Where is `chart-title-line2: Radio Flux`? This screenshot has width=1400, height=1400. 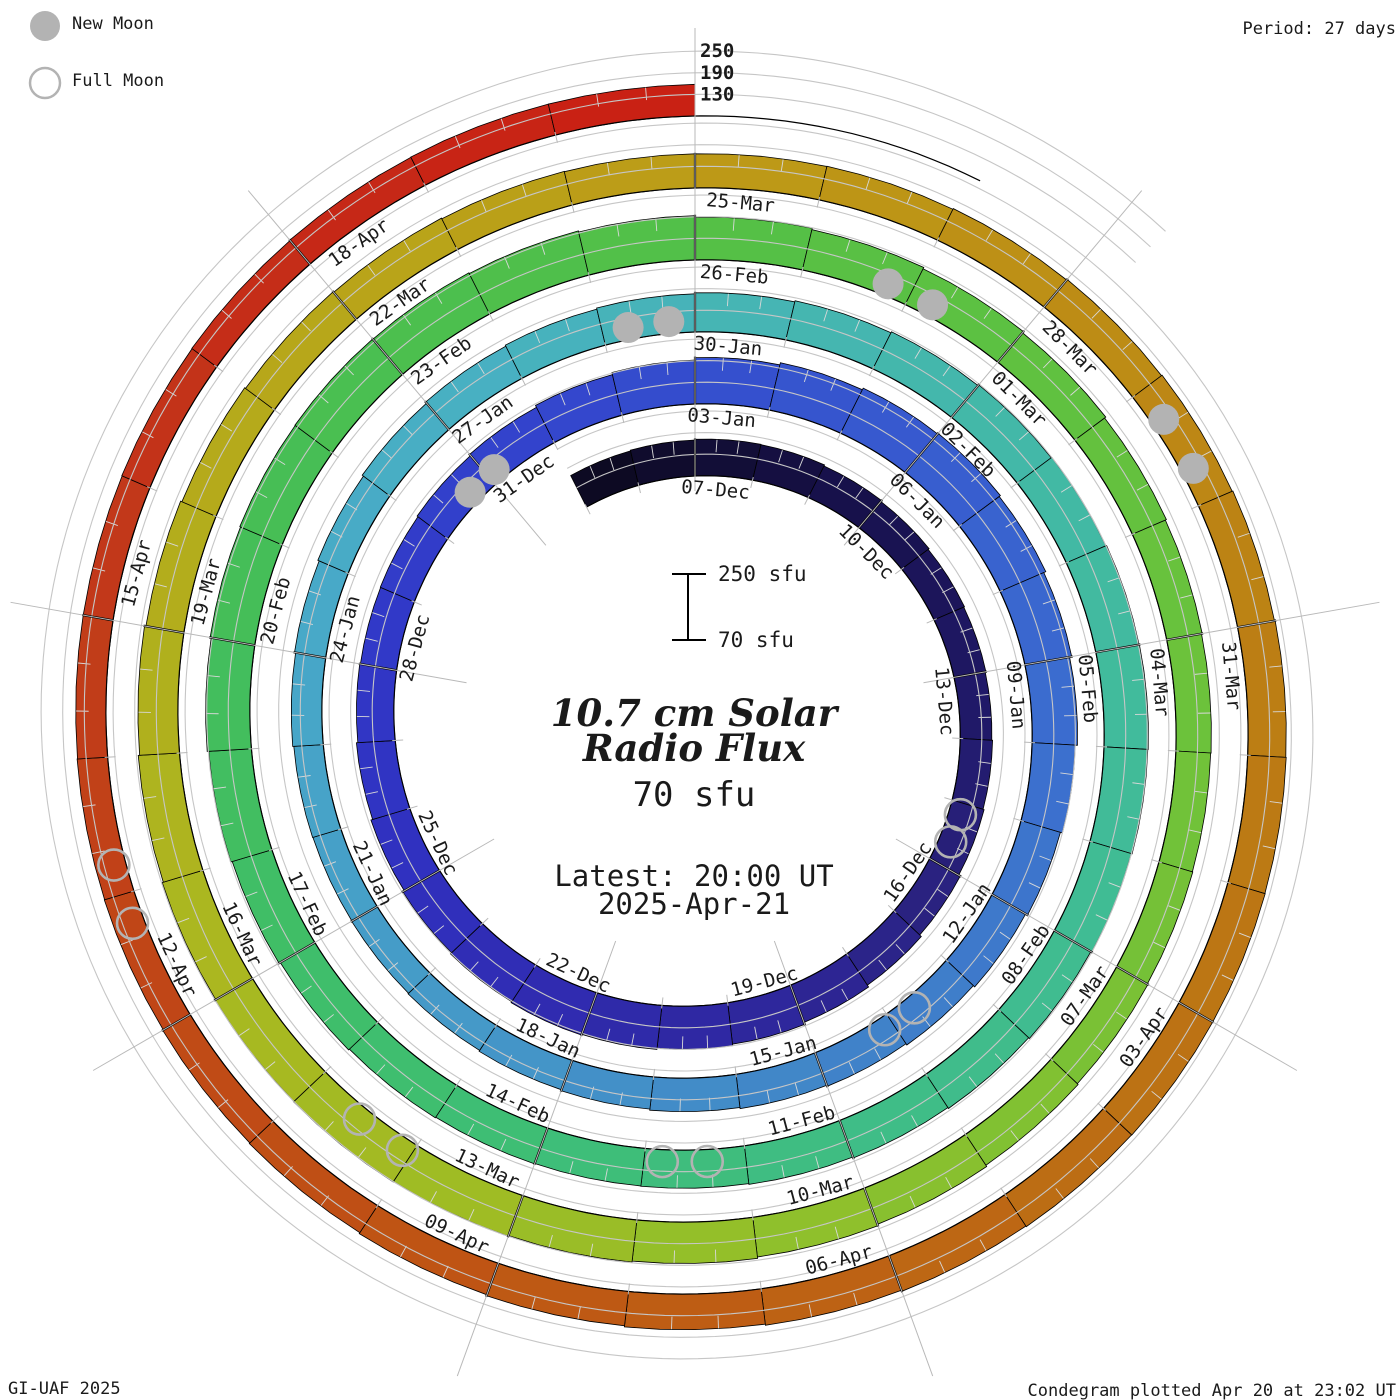 chart-title-line2: Radio Flux is located at coordinates (694, 748).